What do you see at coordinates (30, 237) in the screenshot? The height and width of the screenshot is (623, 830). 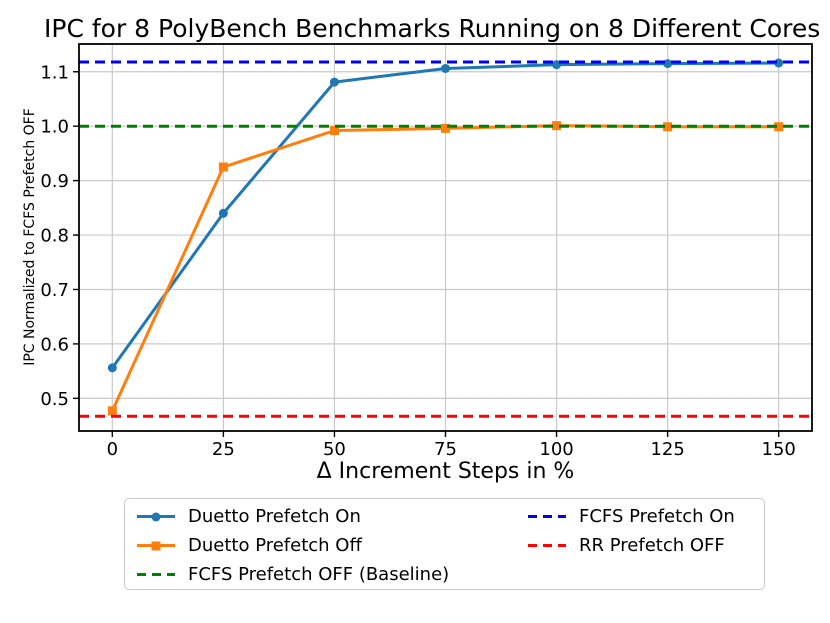 I see `y-axis-label: IPC Normalized to FCFS Prefetch OFF` at bounding box center [30, 237].